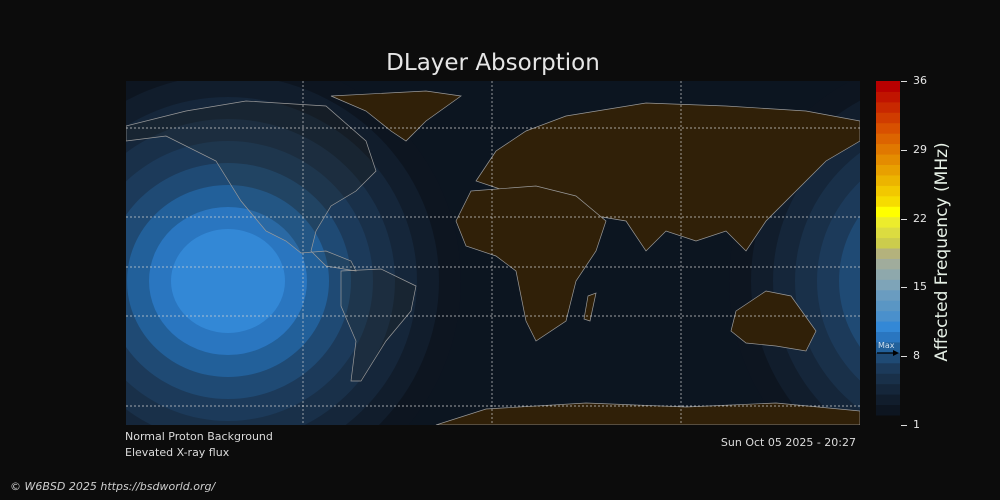 The image size is (1000, 500). I want to click on australia, so click(773, 321).